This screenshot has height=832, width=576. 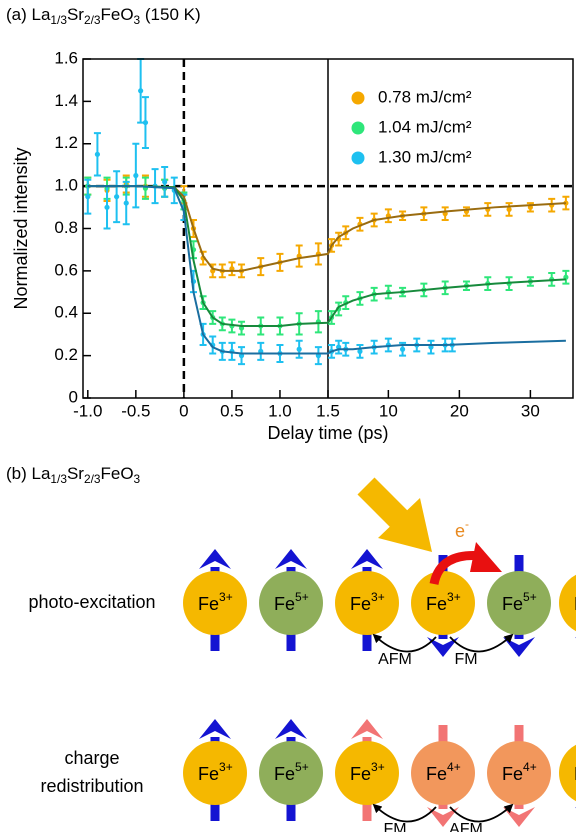 What do you see at coordinates (66, 100) in the screenshot?
I see `y-tick-label: 1.4` at bounding box center [66, 100].